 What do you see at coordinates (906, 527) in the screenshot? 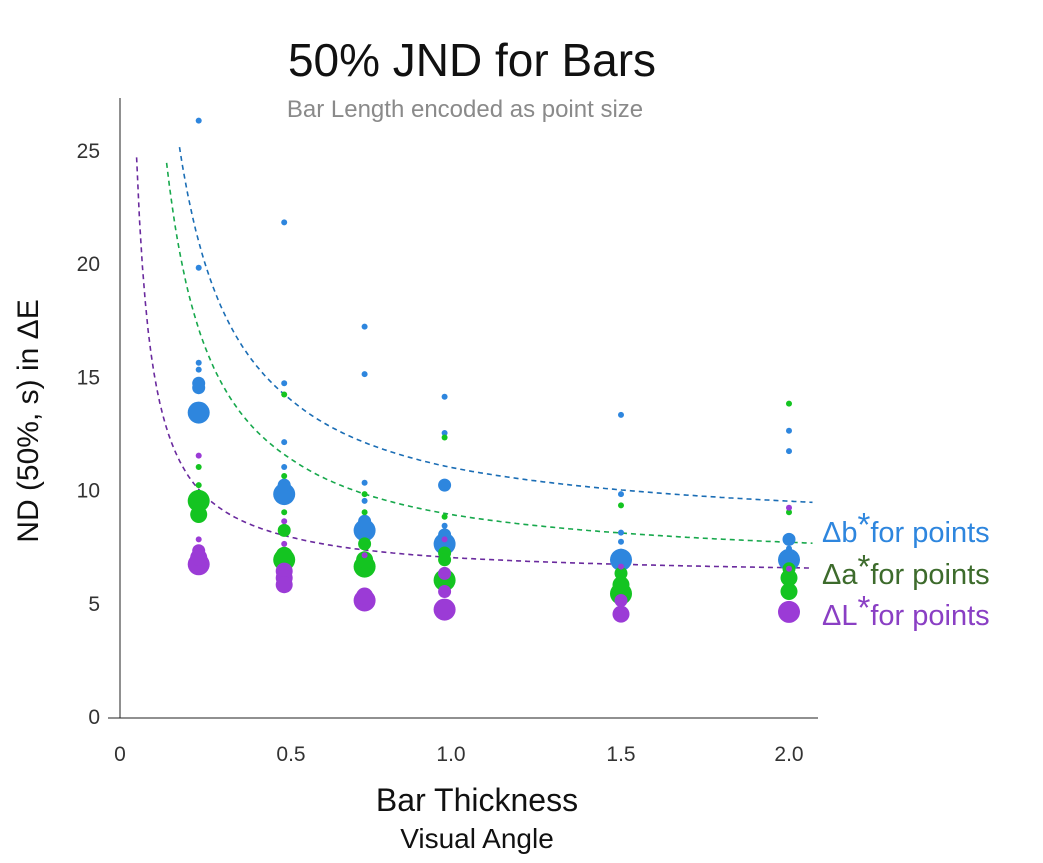
I see `series-label: Δb*for points` at bounding box center [906, 527].